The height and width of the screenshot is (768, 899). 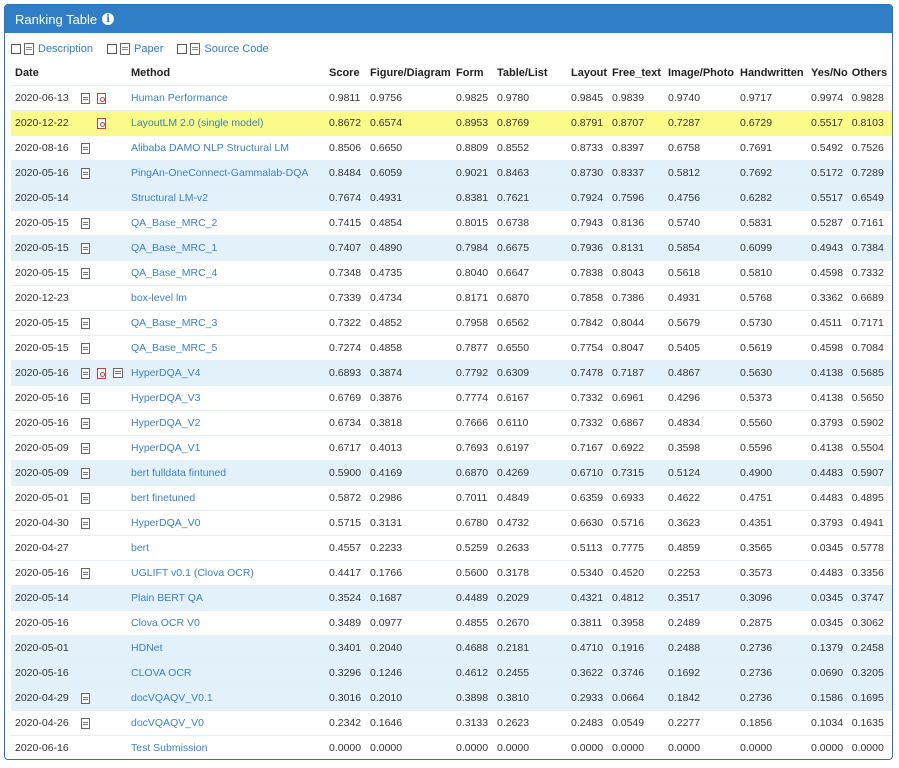 I want to click on header-method: Method, so click(x=151, y=73).